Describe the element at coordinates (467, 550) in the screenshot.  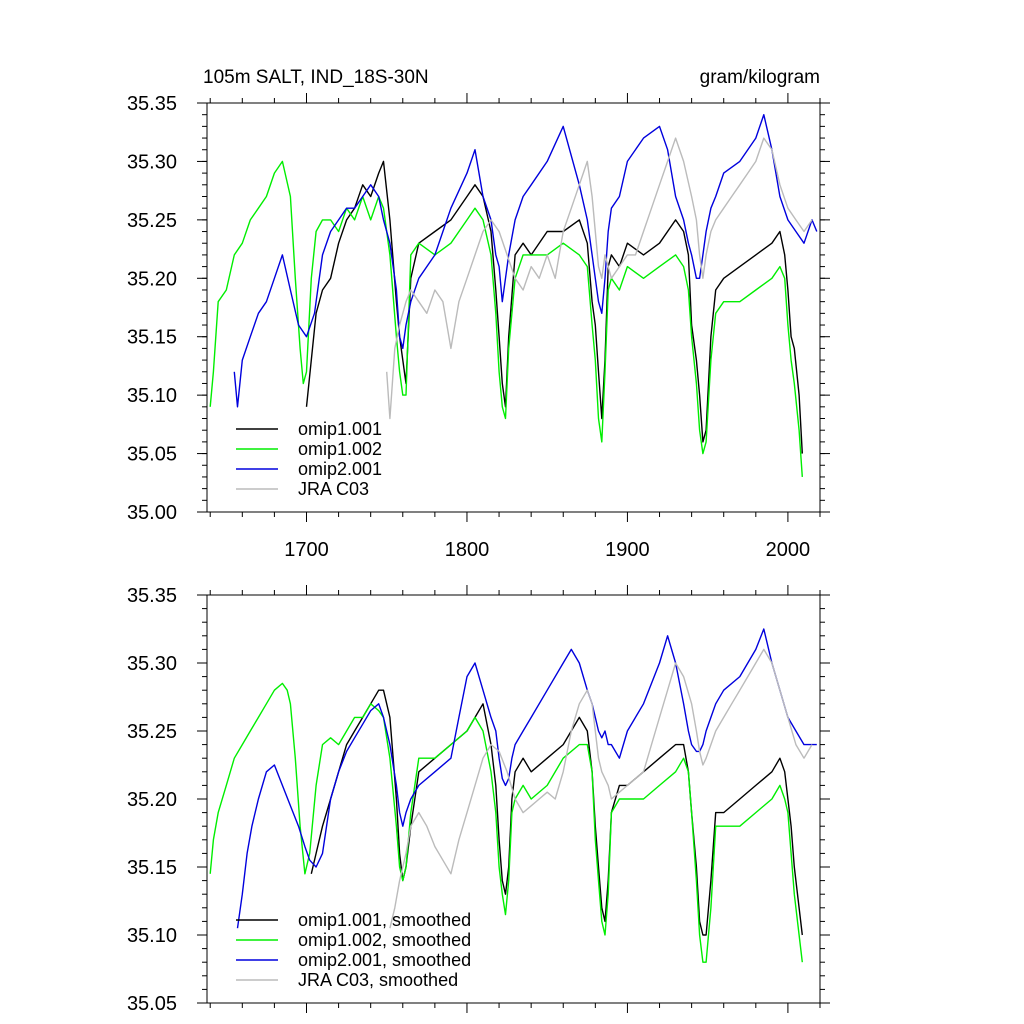
I see `x-tick-label: 1800` at that location.